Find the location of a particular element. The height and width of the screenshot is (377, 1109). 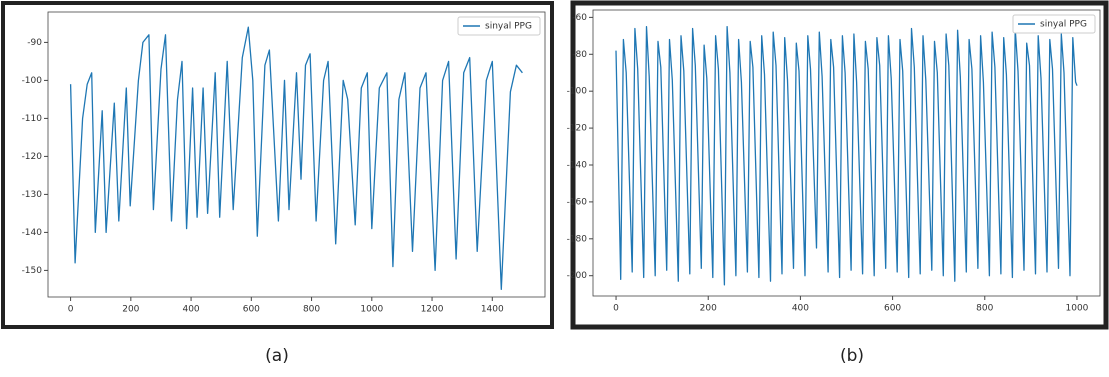

y-tick-label: -180 is located at coordinates (577, 239).